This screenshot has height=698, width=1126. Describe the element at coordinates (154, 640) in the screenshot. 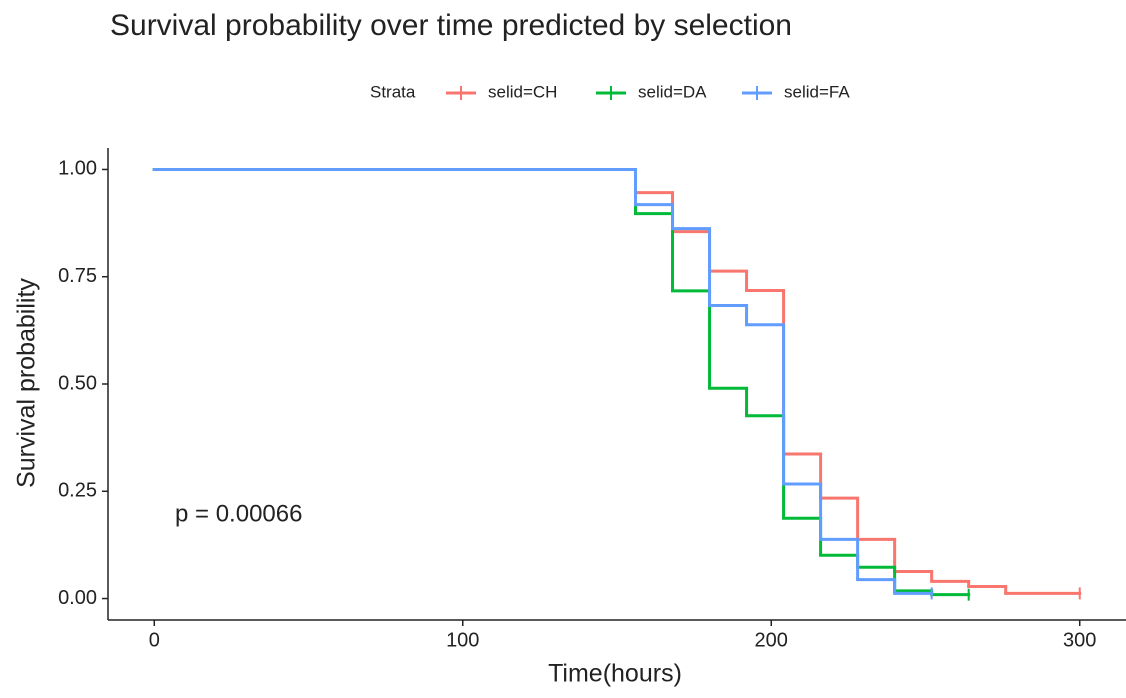

I see `x-tick-label: 0` at that location.